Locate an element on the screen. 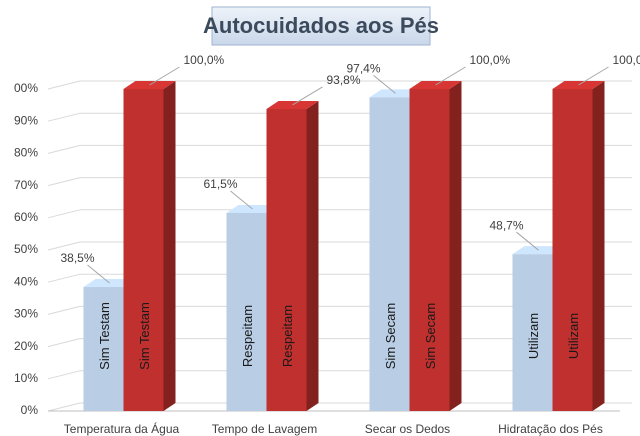 The image size is (640, 436). chart-title: Autocuidados aos Pés is located at coordinates (321, 25).